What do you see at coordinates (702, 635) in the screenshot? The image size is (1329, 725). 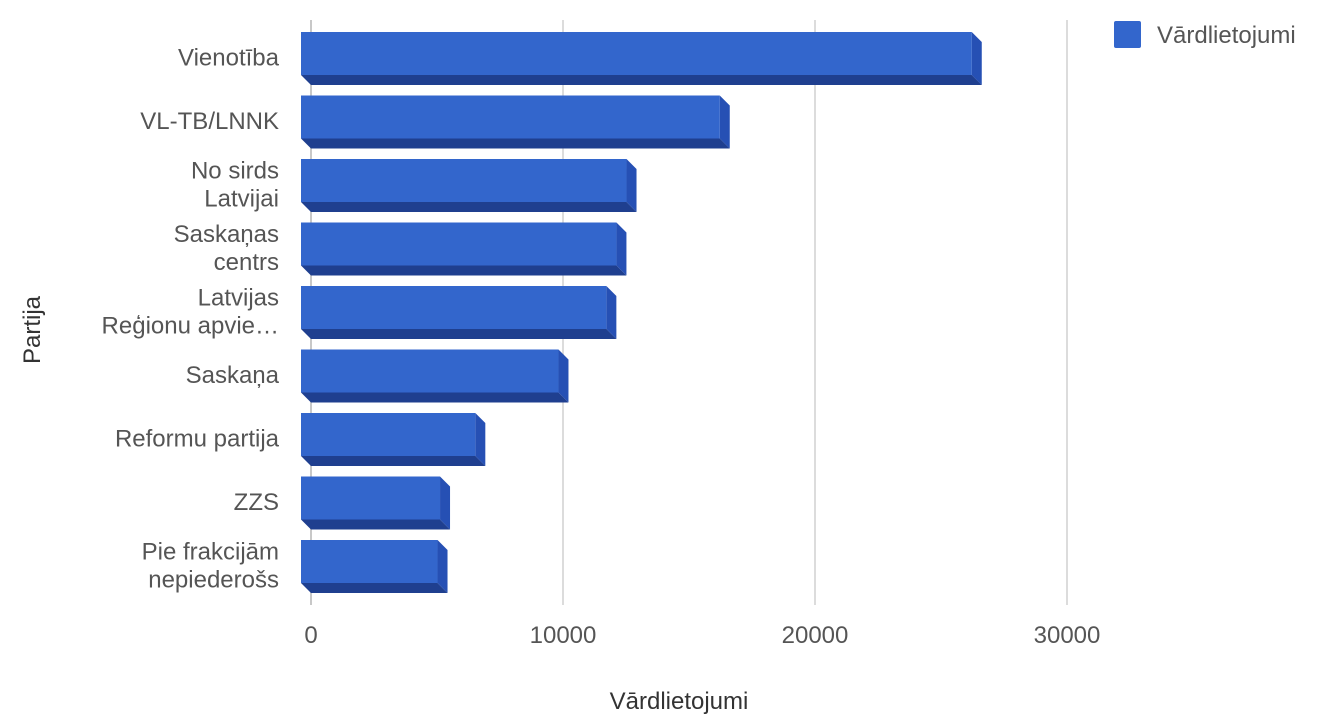 I see `x-tick-labels: 0 10000 20000 30000` at bounding box center [702, 635].